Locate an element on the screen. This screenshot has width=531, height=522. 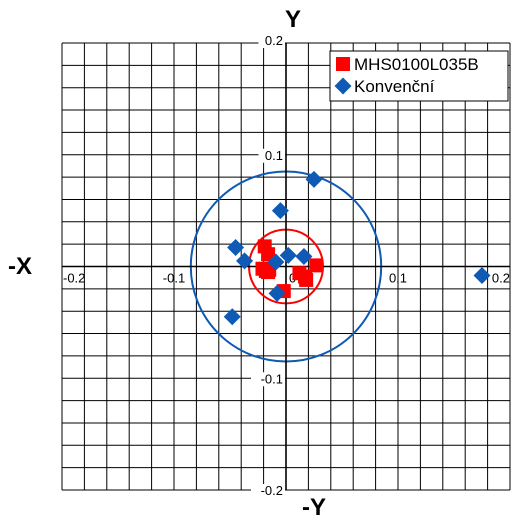
y-tick-label: 0.2 is located at coordinates (274, 40).